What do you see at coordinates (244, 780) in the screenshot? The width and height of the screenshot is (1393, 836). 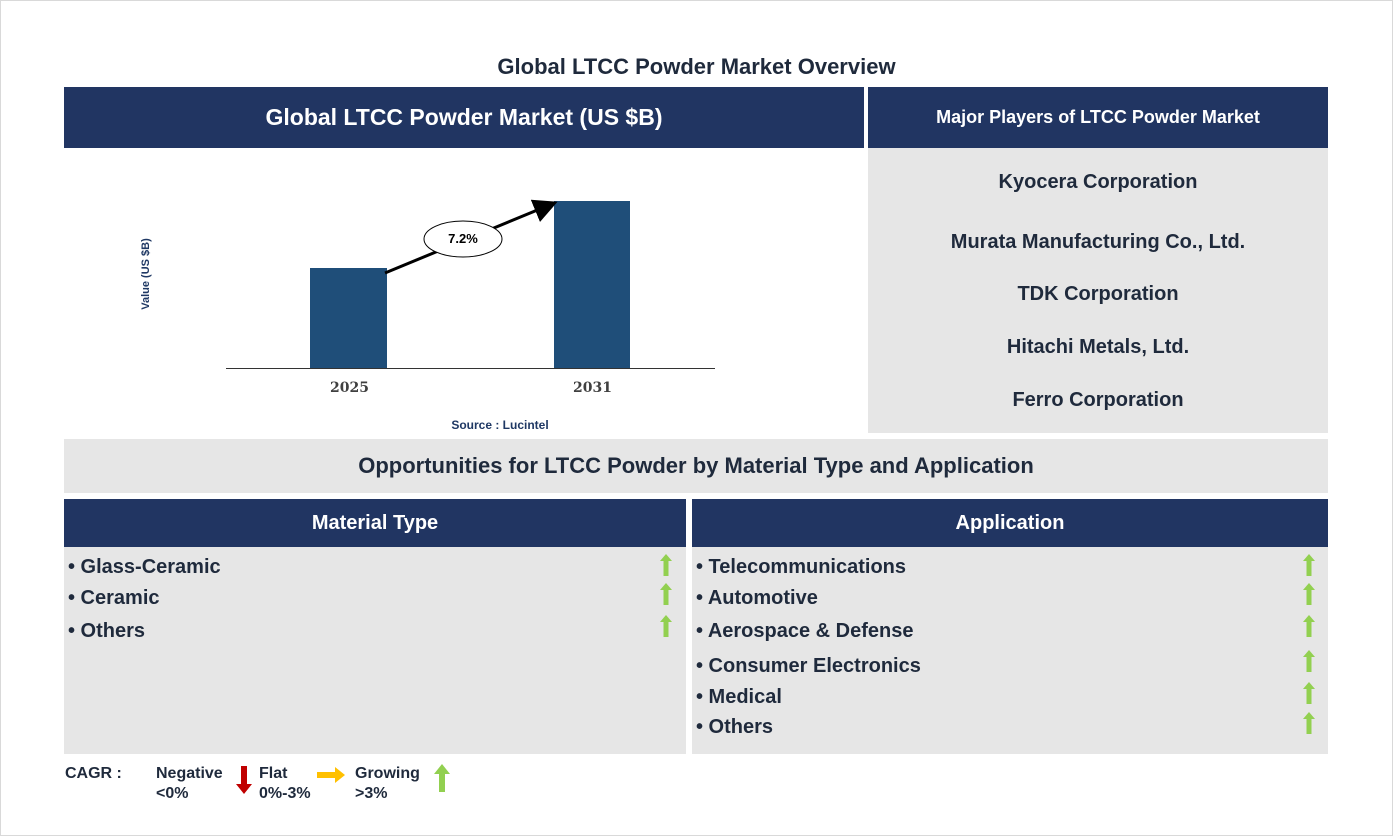 I see `negative-arrow-icon` at bounding box center [244, 780].